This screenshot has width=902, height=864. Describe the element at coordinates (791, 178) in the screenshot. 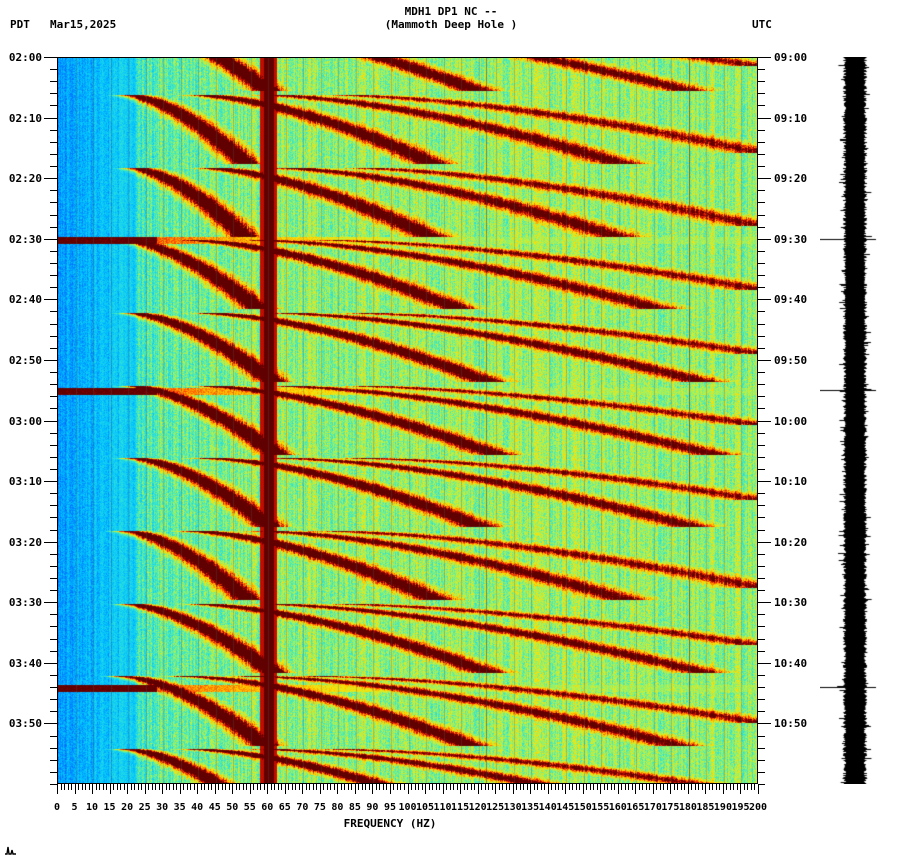

I see `utc-time-label: 09:20` at that location.